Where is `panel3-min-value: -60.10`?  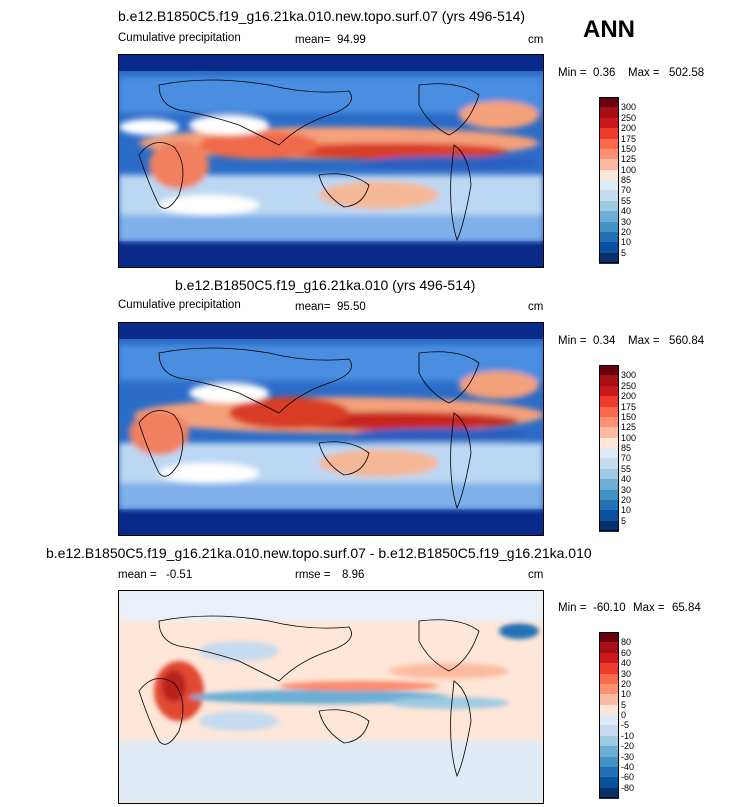 panel3-min-value: -60.10 is located at coordinates (609, 608).